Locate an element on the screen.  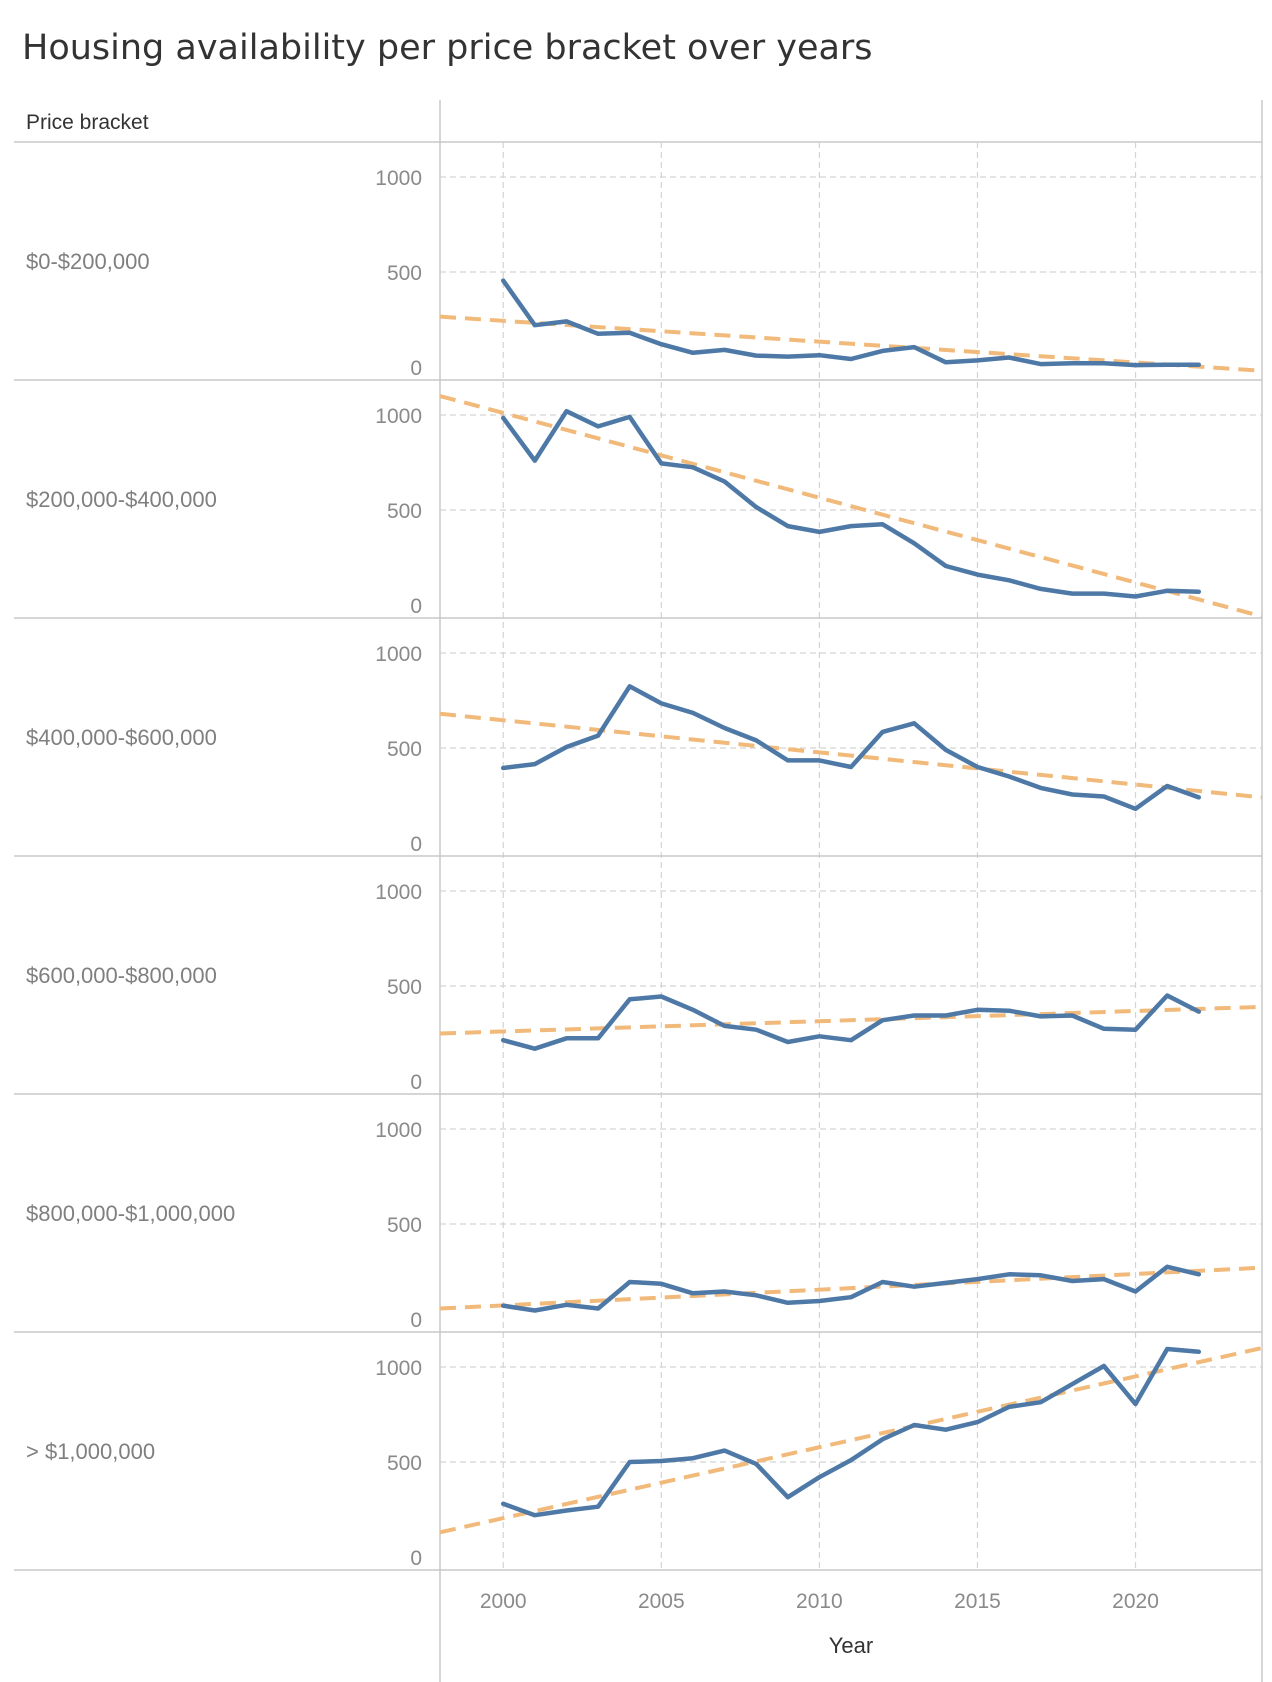
panel: 0 500 1000 $0-$200,000 is located at coordinates (638, 274).